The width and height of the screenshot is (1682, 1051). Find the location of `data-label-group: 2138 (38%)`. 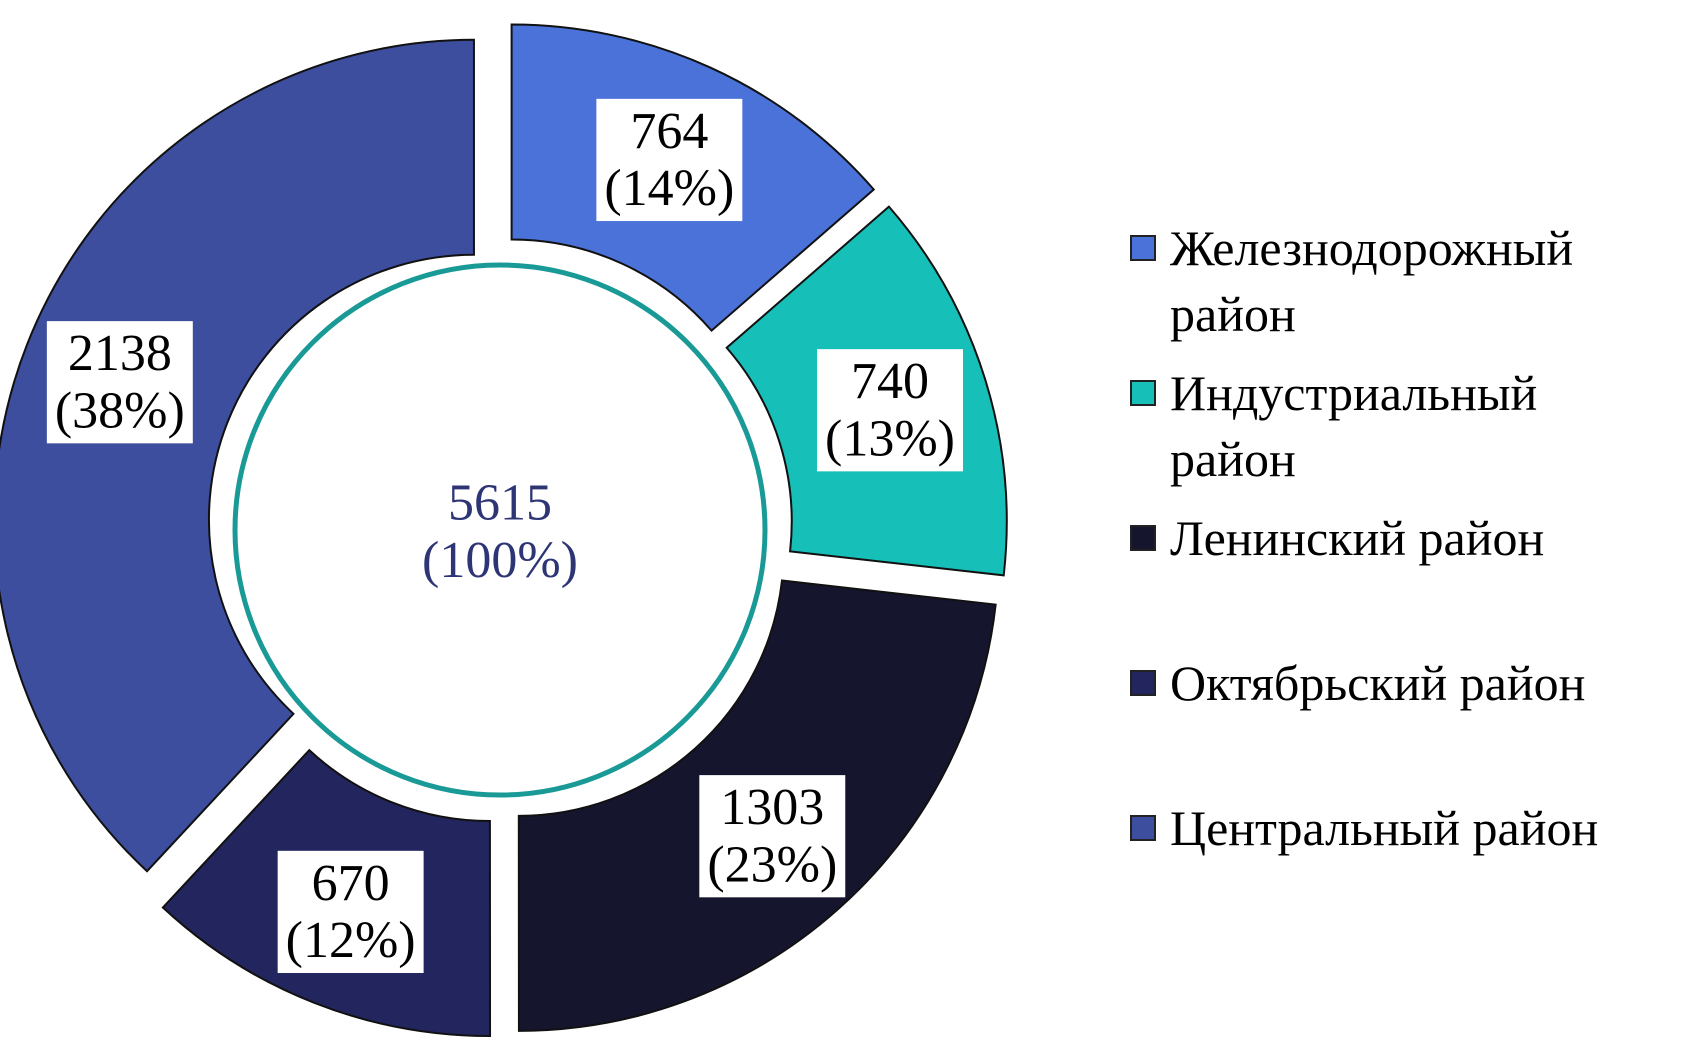

data-label-group: 2138 (38%) is located at coordinates (119, 382).